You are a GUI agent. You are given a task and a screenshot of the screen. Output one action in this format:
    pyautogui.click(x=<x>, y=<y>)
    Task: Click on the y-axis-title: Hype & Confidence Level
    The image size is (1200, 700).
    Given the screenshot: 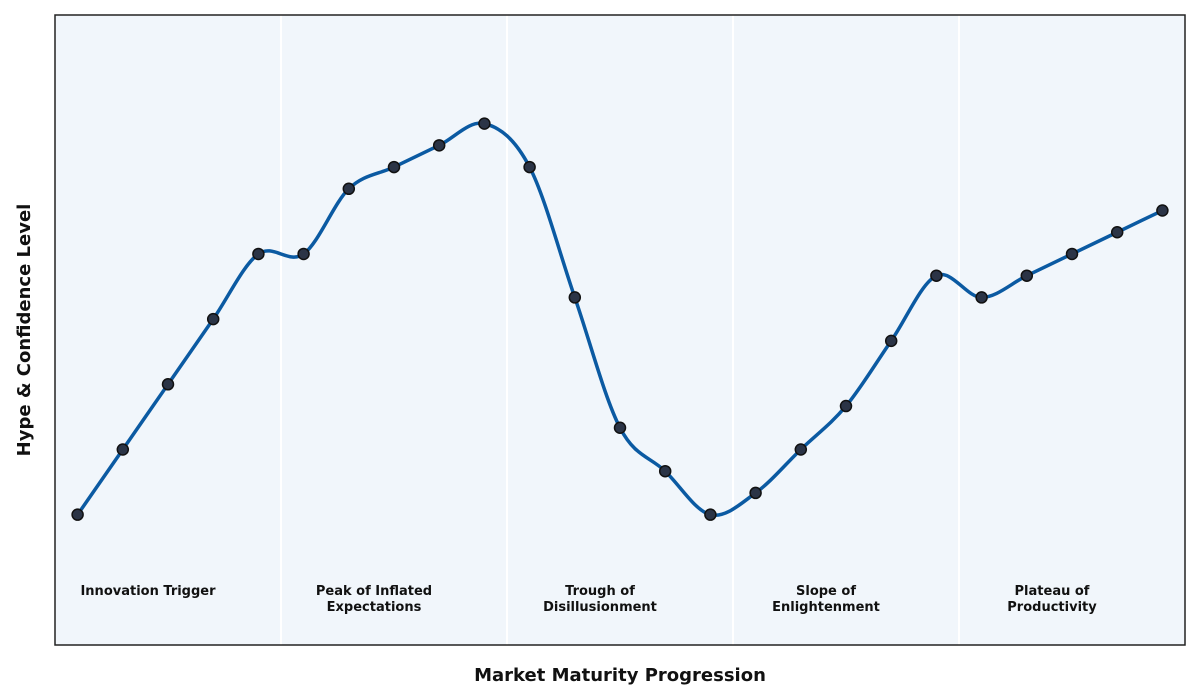 What is the action you would take?
    pyautogui.click(x=24, y=330)
    